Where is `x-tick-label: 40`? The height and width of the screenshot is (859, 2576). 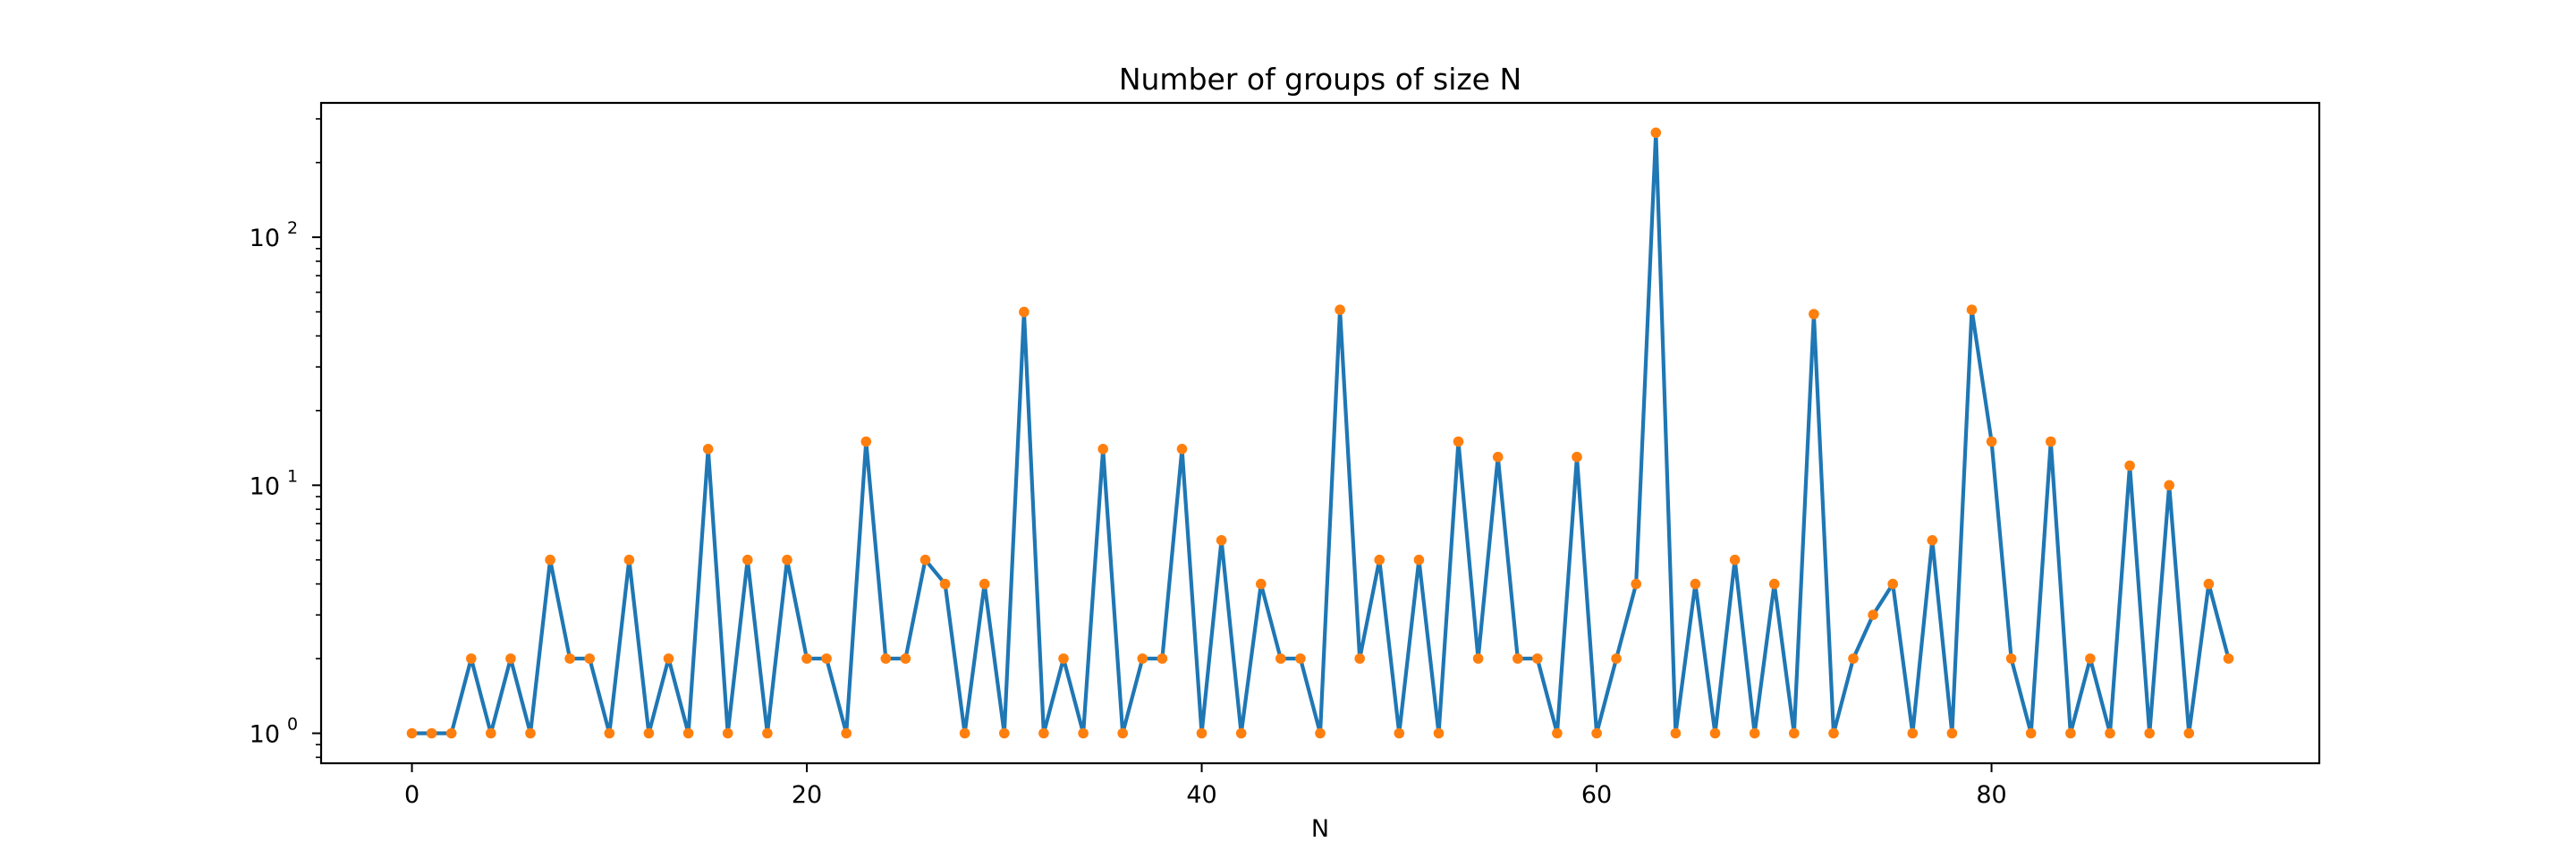
x-tick-label: 40 is located at coordinates (1201, 795).